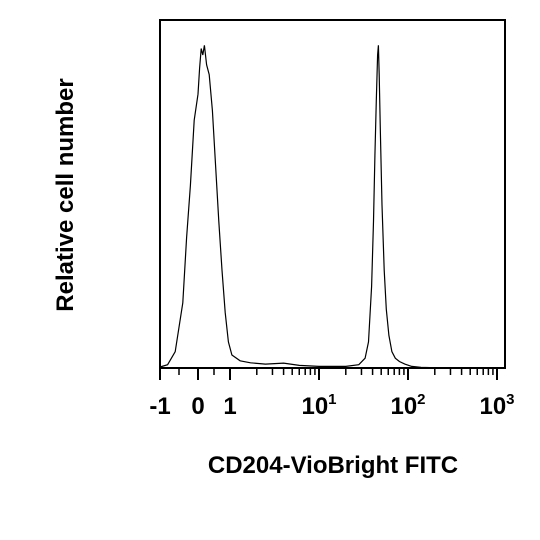  What do you see at coordinates (336, 371) in the screenshot?
I see `x-minor-ticks` at bounding box center [336, 371].